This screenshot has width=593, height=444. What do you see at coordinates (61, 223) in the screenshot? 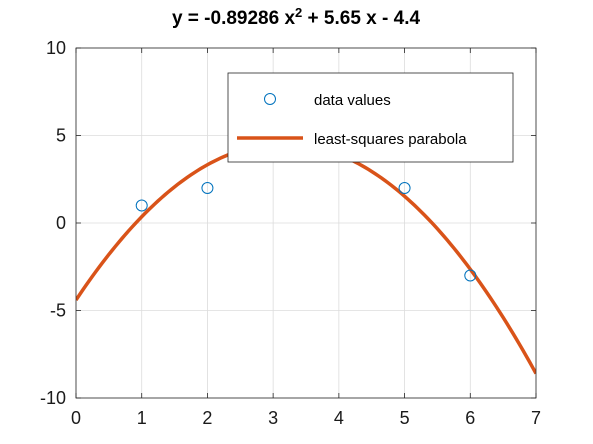
I see `y-tick-label: 0` at bounding box center [61, 223].